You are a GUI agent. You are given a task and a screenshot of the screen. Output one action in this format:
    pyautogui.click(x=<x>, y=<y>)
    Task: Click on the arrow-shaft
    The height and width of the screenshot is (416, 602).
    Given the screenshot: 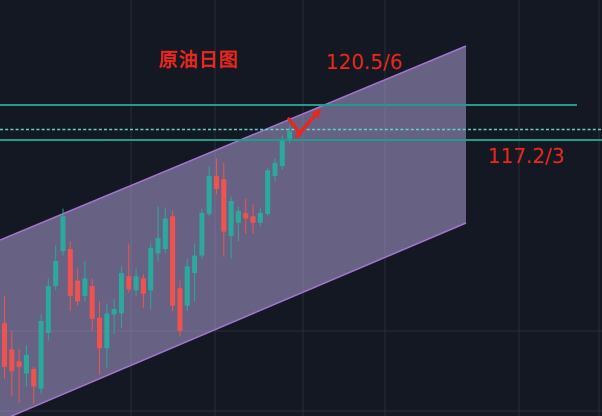 What is the action you would take?
    pyautogui.click(x=294, y=125)
    